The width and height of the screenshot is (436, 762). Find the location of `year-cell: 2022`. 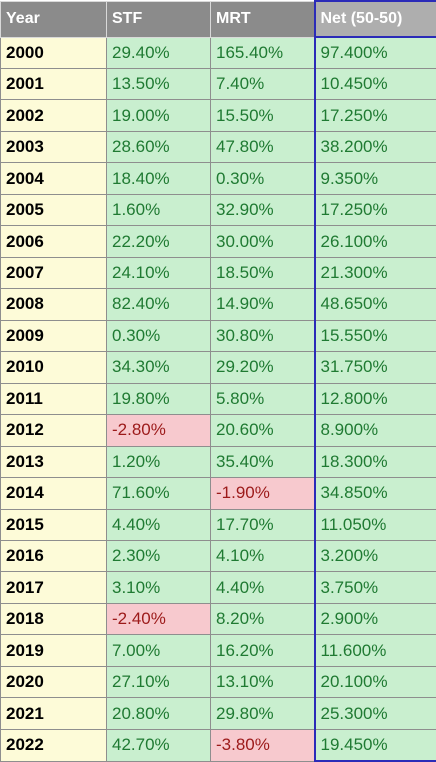

year-cell: 2022 is located at coordinates (53, 745).